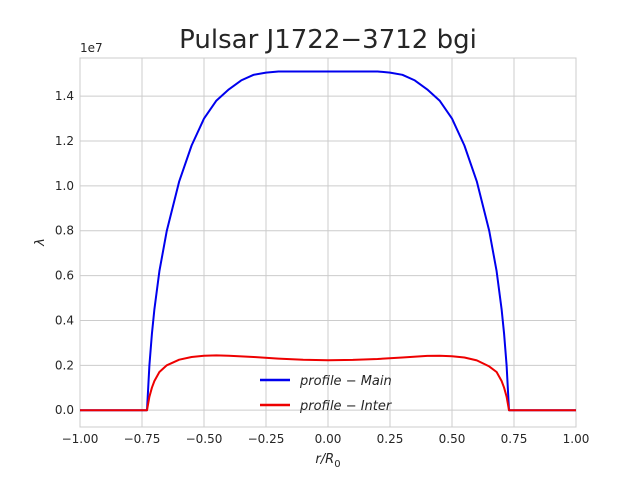 The image size is (640, 480). What do you see at coordinates (337, 464) in the screenshot?
I see `x-axis-label-subscript: 0` at bounding box center [337, 464].